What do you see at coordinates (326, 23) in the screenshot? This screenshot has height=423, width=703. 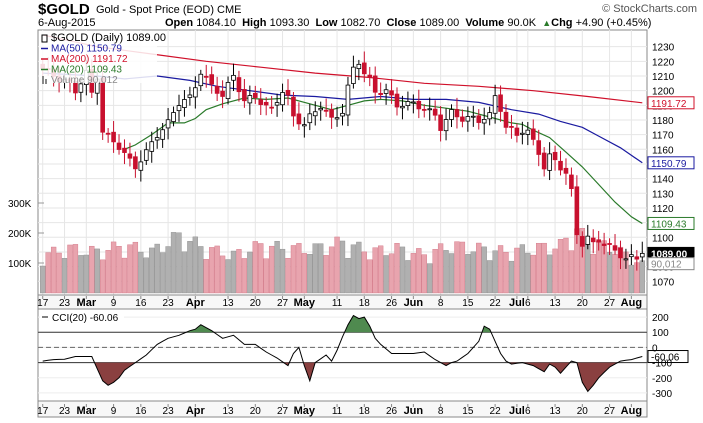 I see `low-label: Low` at bounding box center [326, 23].